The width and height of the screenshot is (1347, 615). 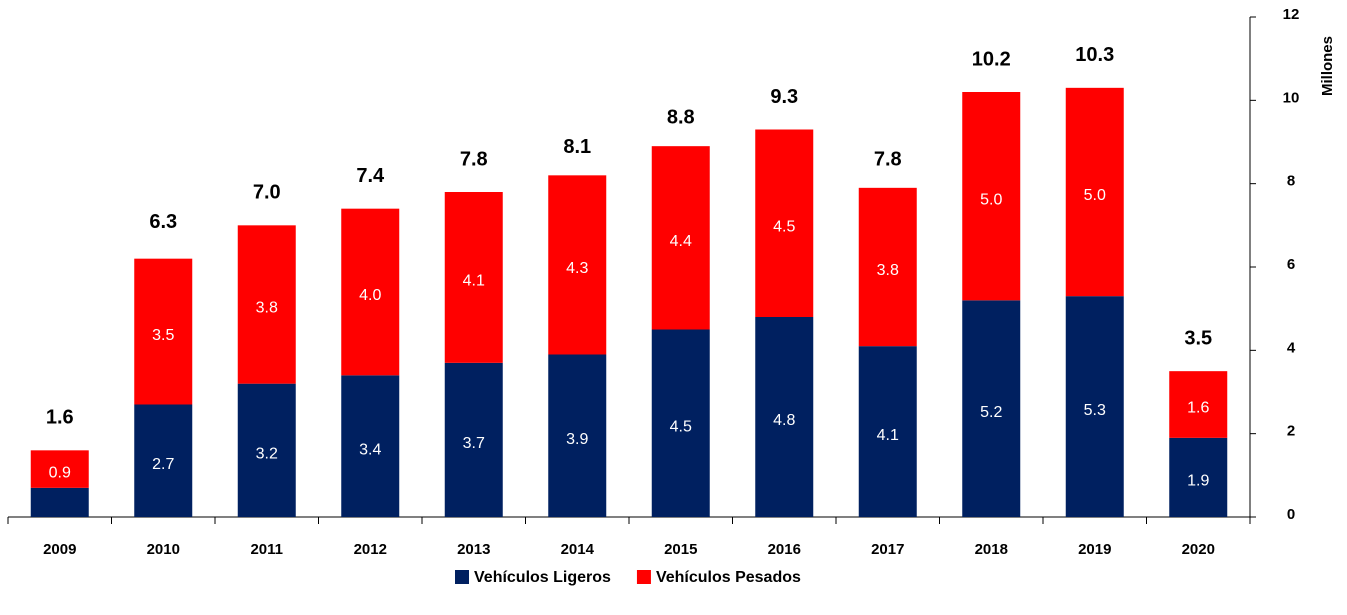 What do you see at coordinates (681, 241) in the screenshot?
I see `data-label: 4.4` at bounding box center [681, 241].